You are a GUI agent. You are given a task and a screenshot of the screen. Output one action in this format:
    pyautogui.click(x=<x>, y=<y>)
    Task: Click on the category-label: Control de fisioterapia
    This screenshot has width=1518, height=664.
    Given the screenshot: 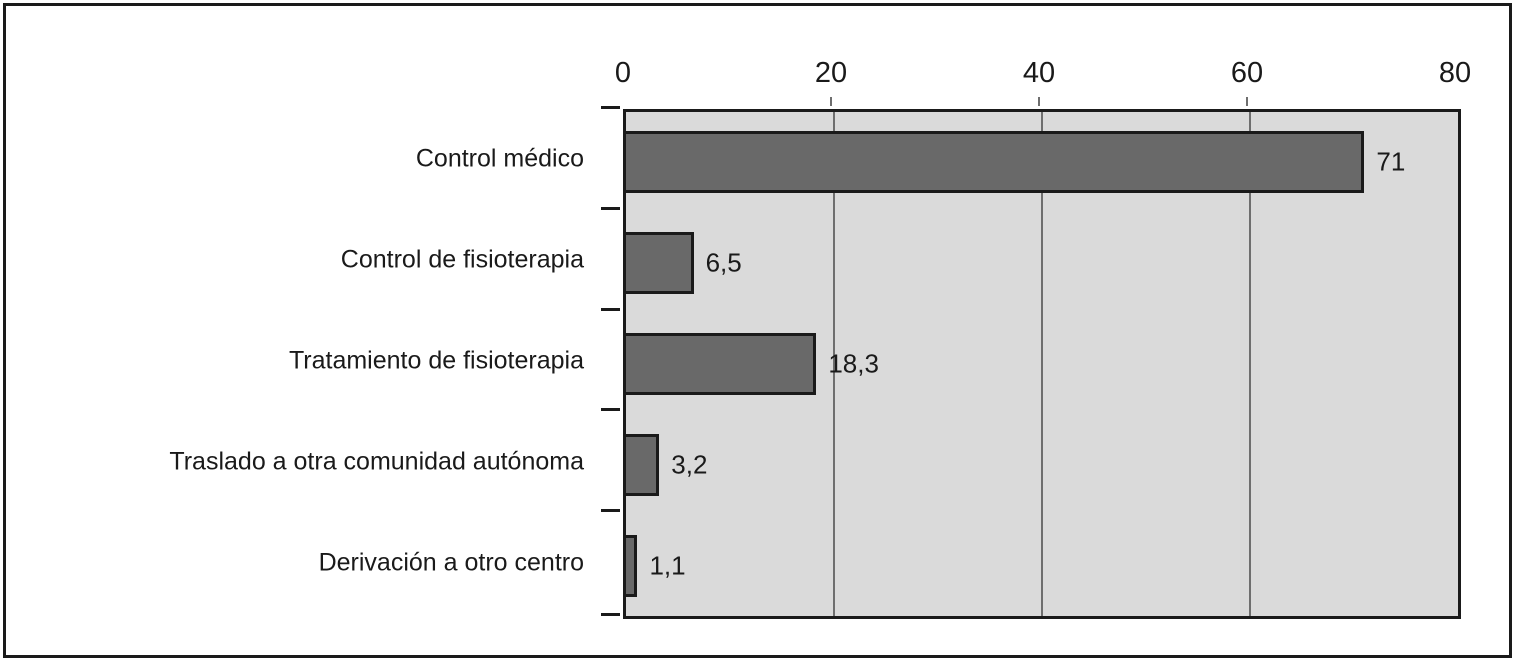 What is the action you would take?
    pyautogui.click(x=462, y=259)
    